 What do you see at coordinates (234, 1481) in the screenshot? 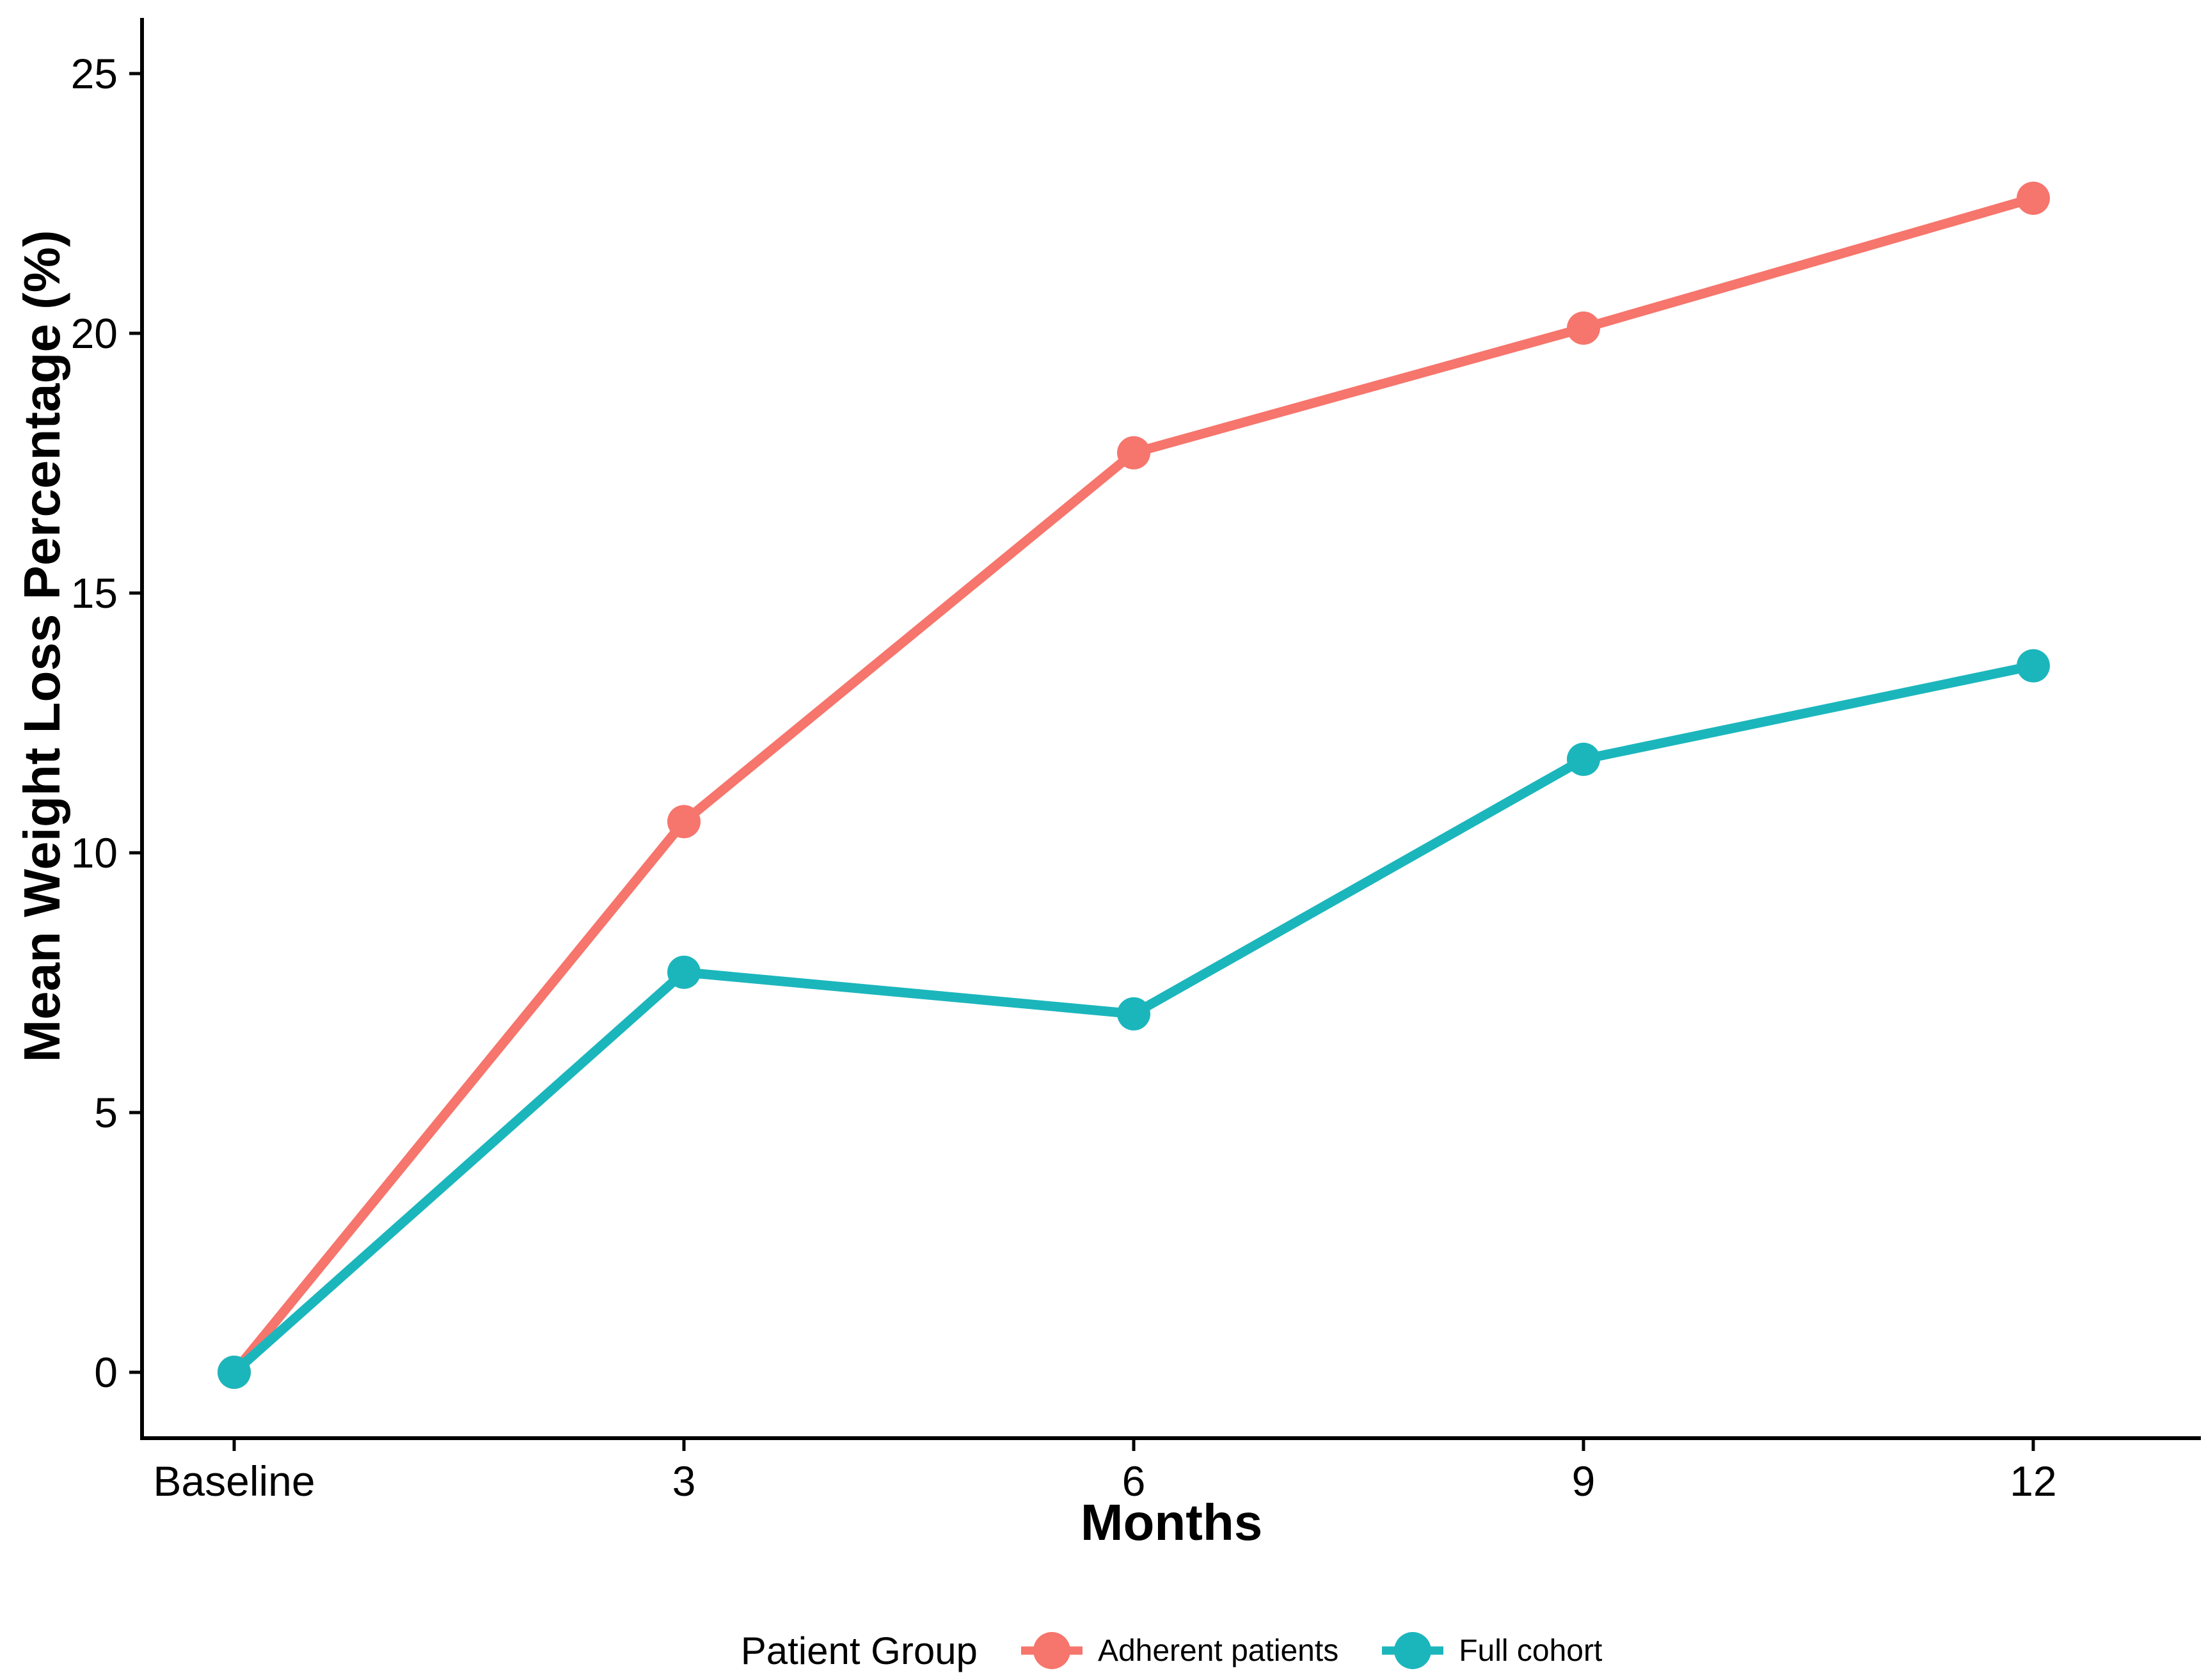
I see `x-tick-label: Baseline` at bounding box center [234, 1481].